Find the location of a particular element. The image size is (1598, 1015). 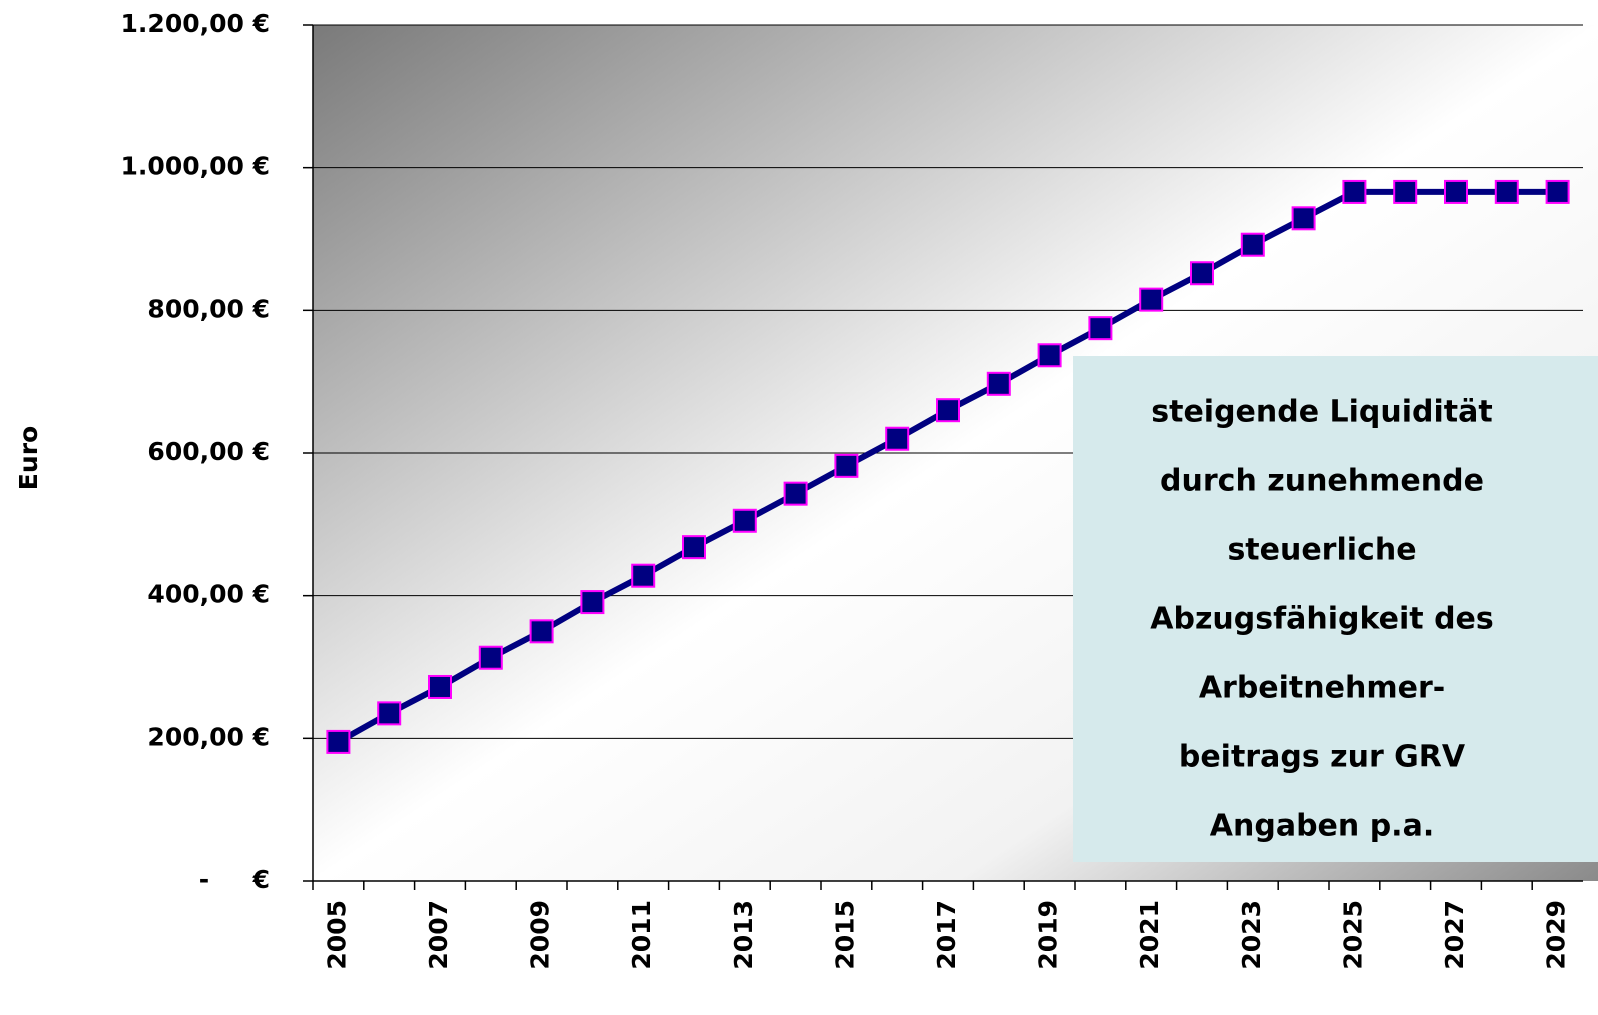

x-tick-label: 2005 is located at coordinates (336, 935).